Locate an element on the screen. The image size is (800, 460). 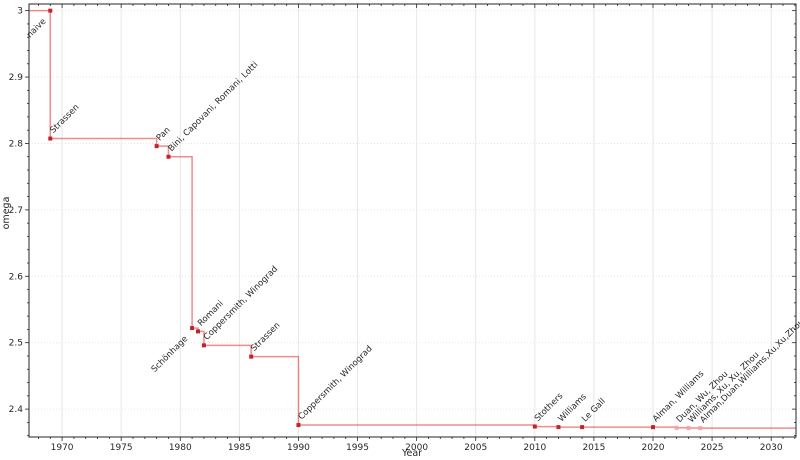
point-label: Coppersmith, Winograd is located at coordinates (336, 383).